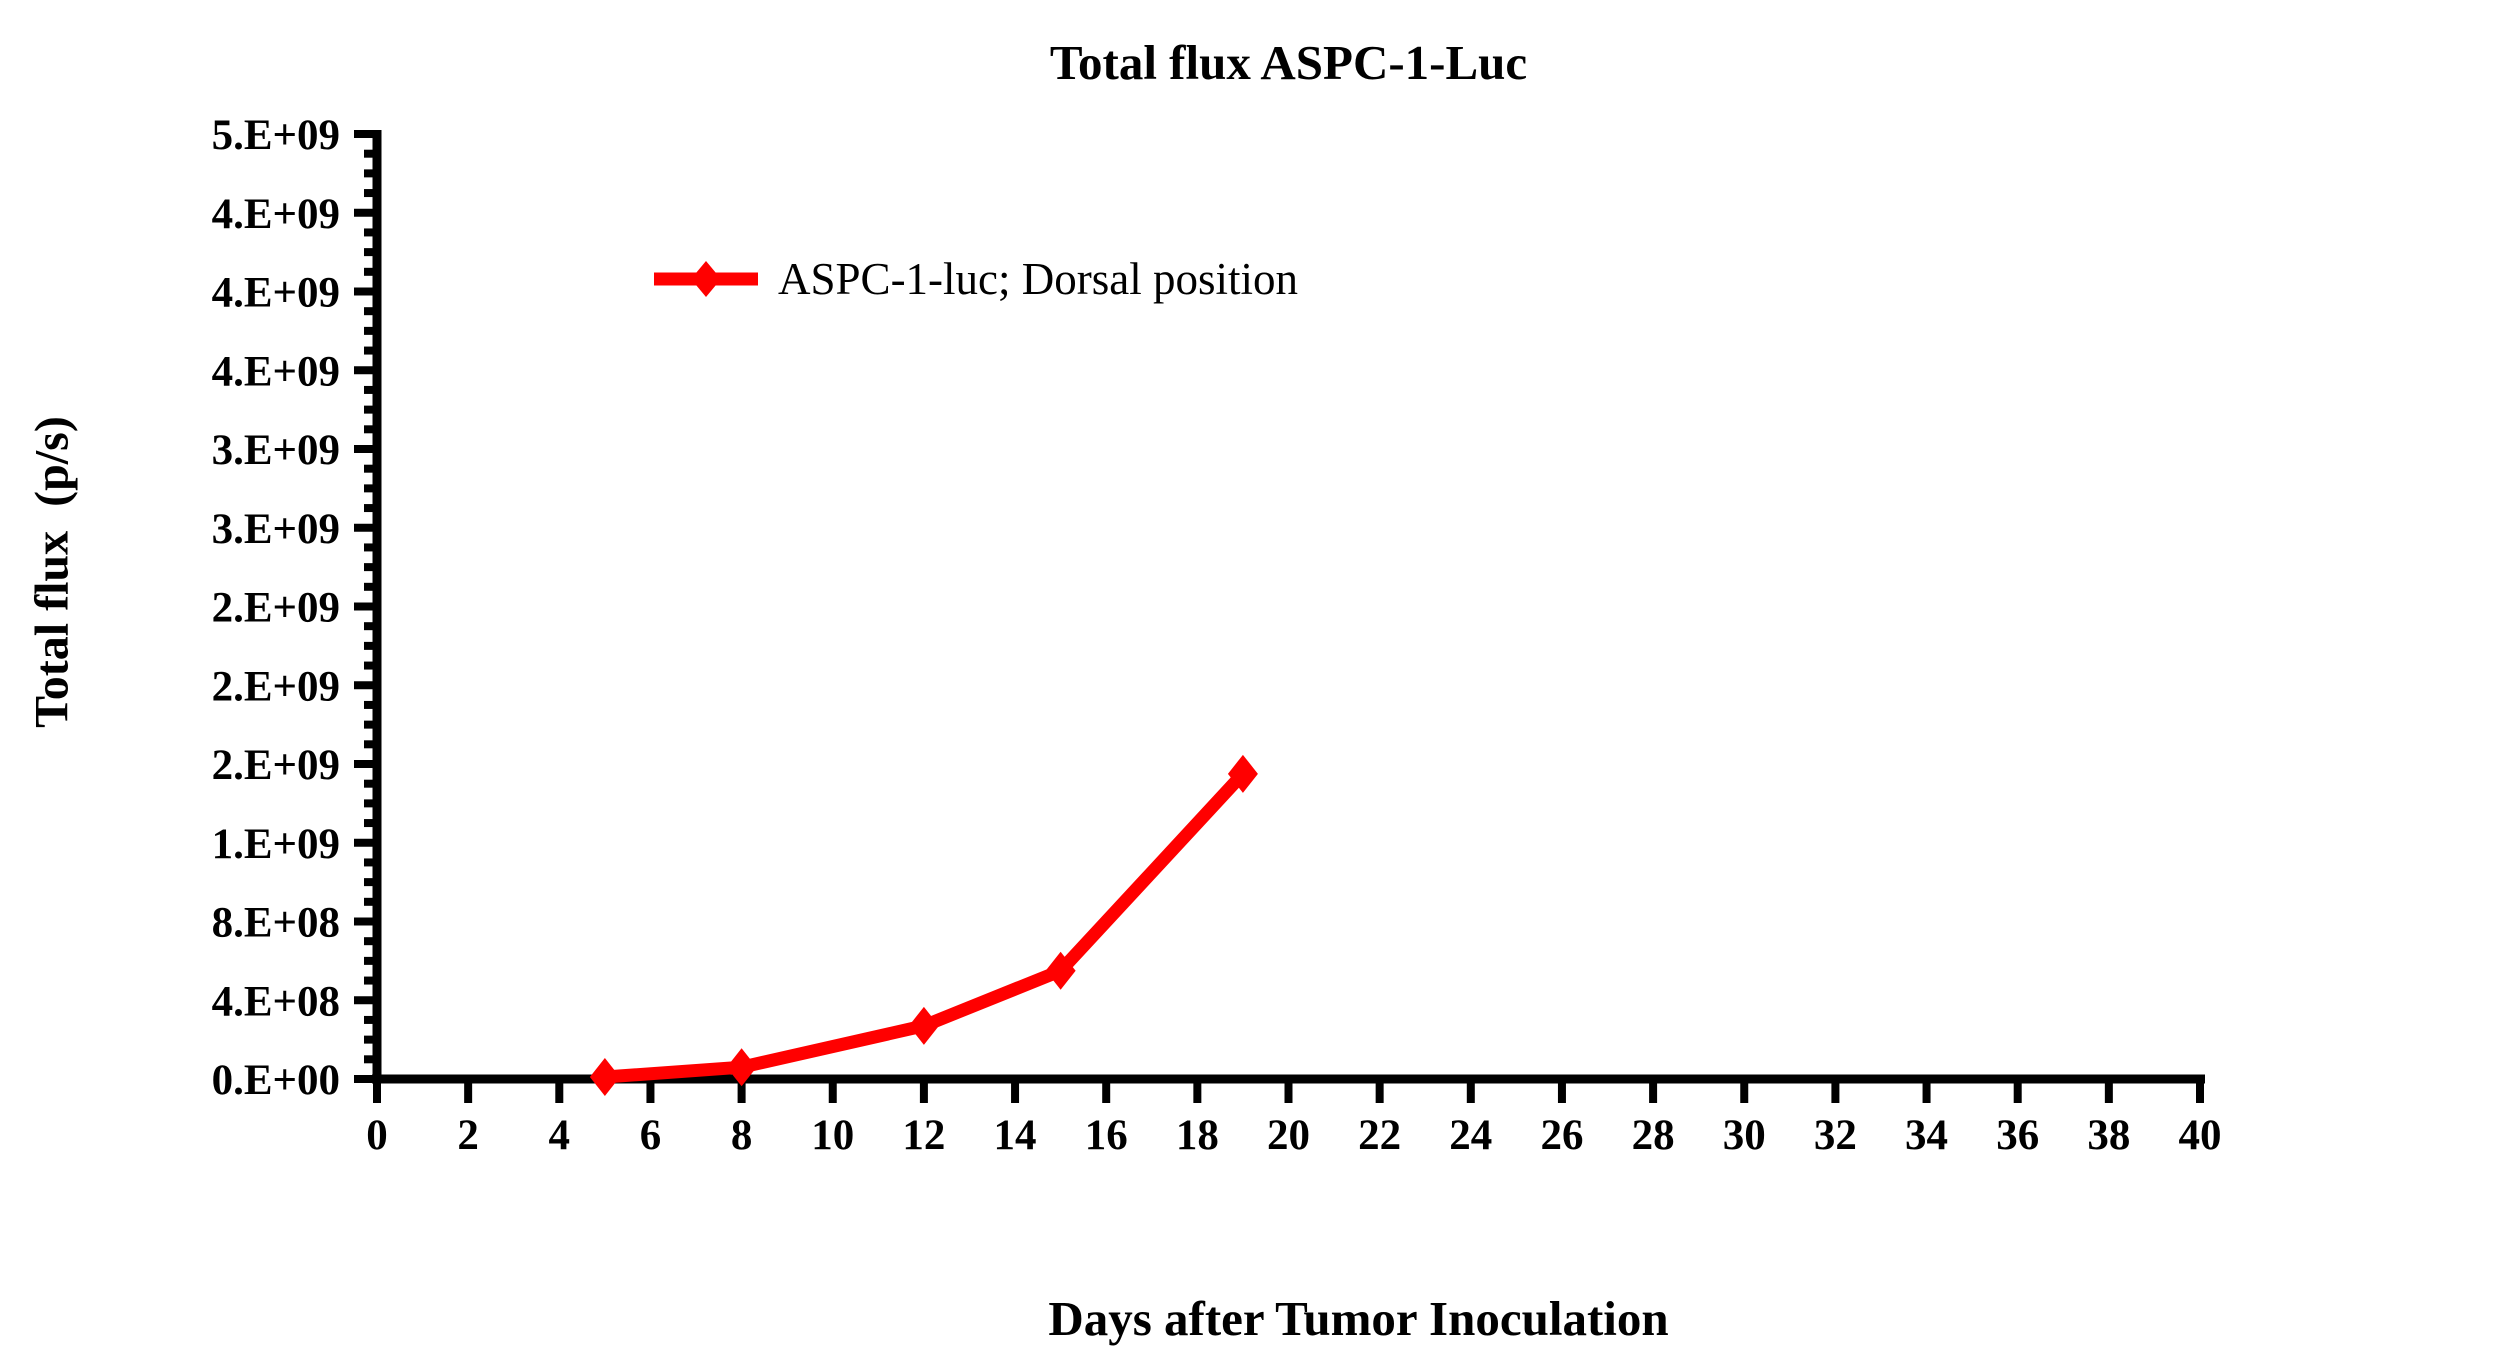 The image size is (2493, 1356). I want to click on x-tick-label: 2, so click(468, 1135).